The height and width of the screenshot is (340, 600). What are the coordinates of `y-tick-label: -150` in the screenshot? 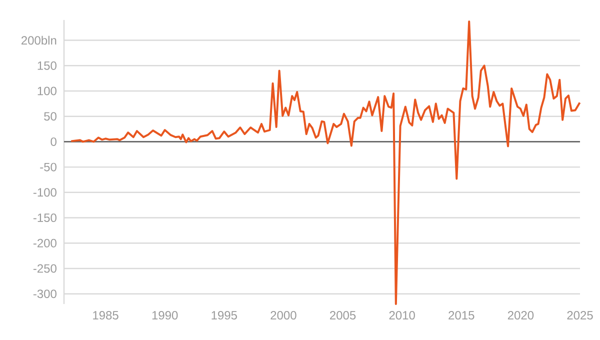 It's located at (44, 218).